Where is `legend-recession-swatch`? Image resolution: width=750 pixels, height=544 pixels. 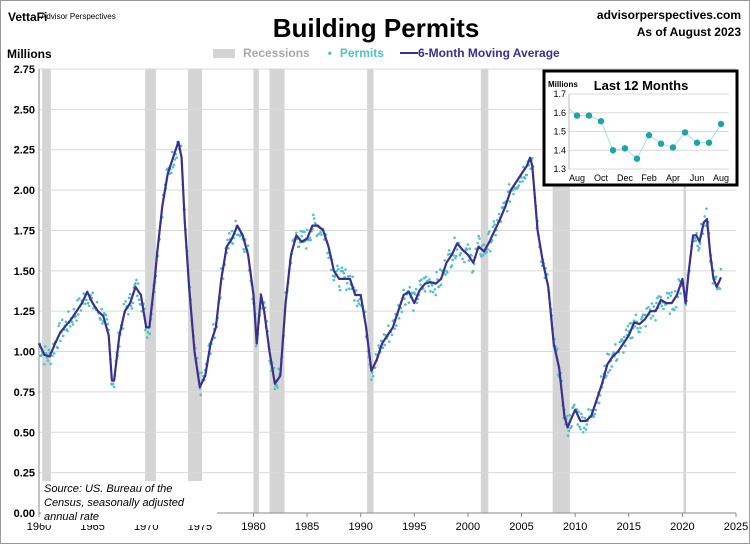 legend-recession-swatch is located at coordinates (224, 53).